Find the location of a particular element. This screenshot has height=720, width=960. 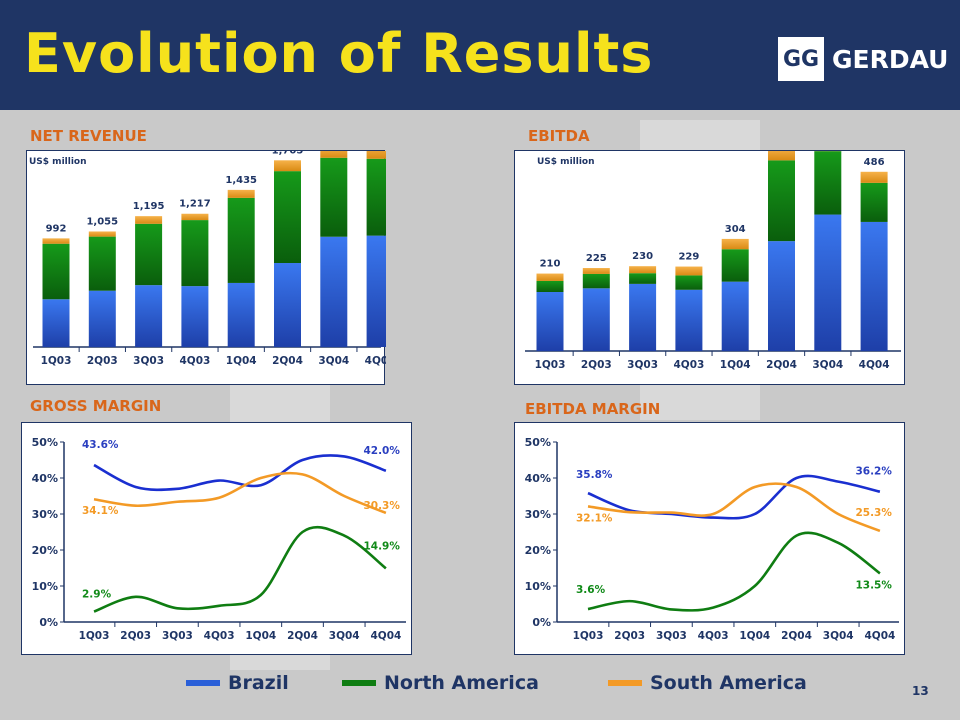

data-label: 229 is located at coordinates (688, 257).